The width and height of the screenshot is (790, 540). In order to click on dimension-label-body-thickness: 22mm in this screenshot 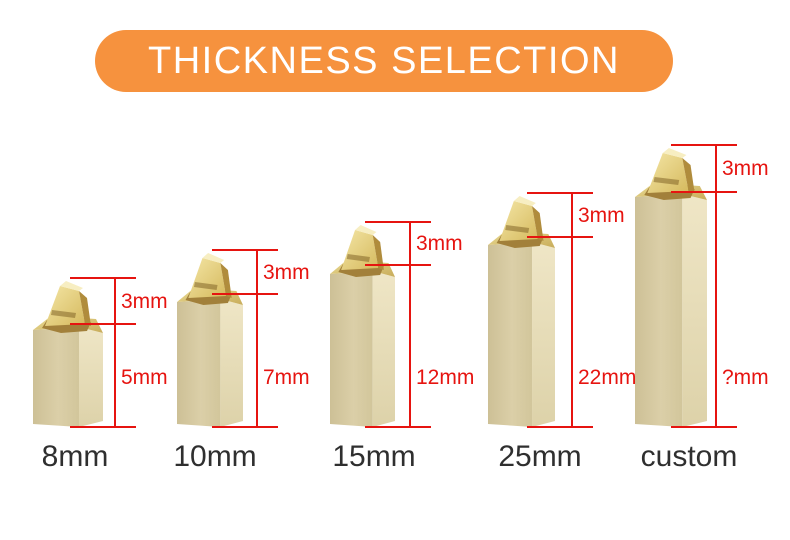, I will do `click(607, 377)`.